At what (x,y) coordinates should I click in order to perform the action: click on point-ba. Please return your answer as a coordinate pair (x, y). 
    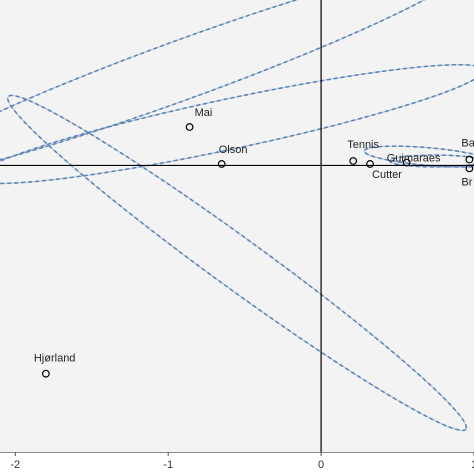
    Looking at the image, I should click on (469, 159).